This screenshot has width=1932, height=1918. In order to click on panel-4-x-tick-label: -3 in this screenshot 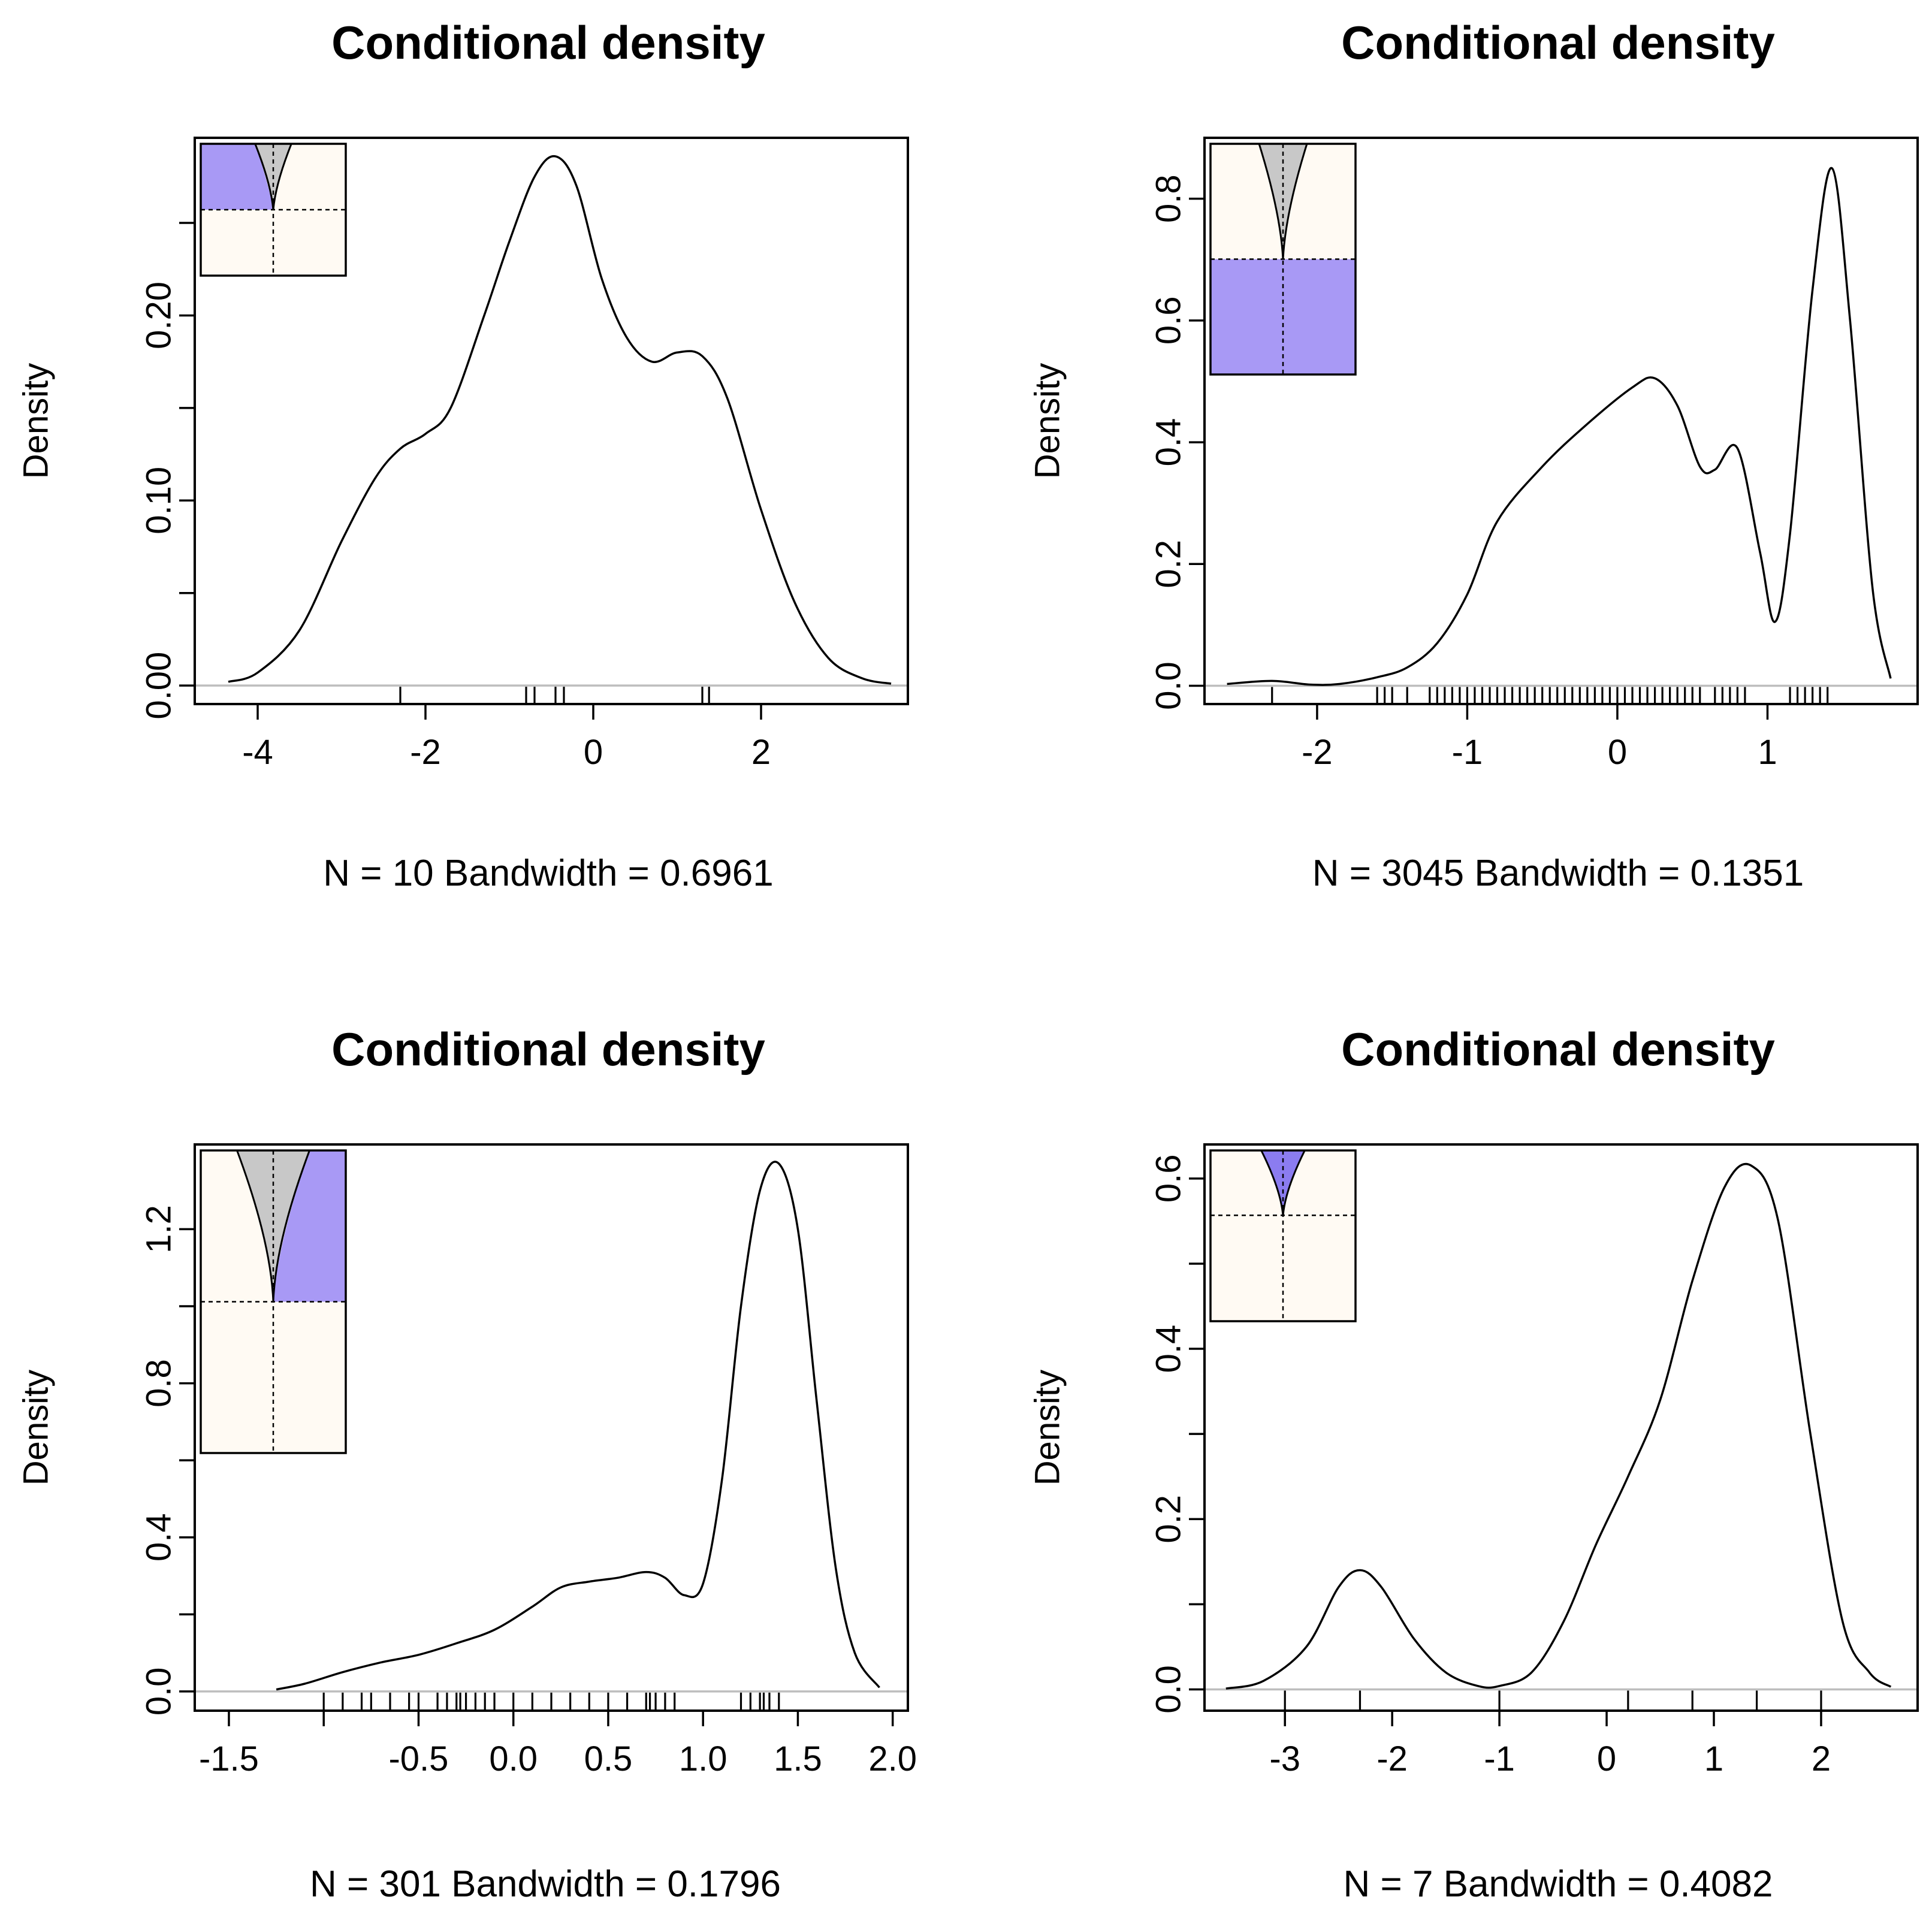, I will do `click(1285, 1758)`.